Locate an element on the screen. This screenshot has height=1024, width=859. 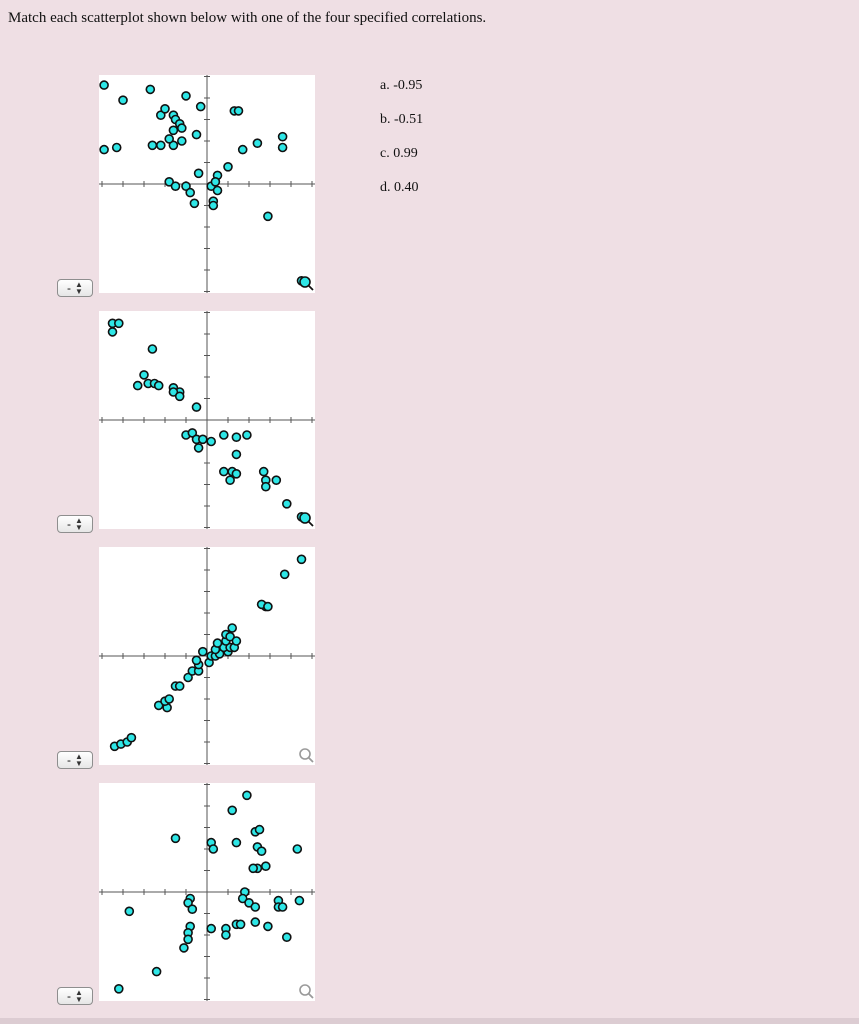
option-value: 0.99 is located at coordinates (405, 153).